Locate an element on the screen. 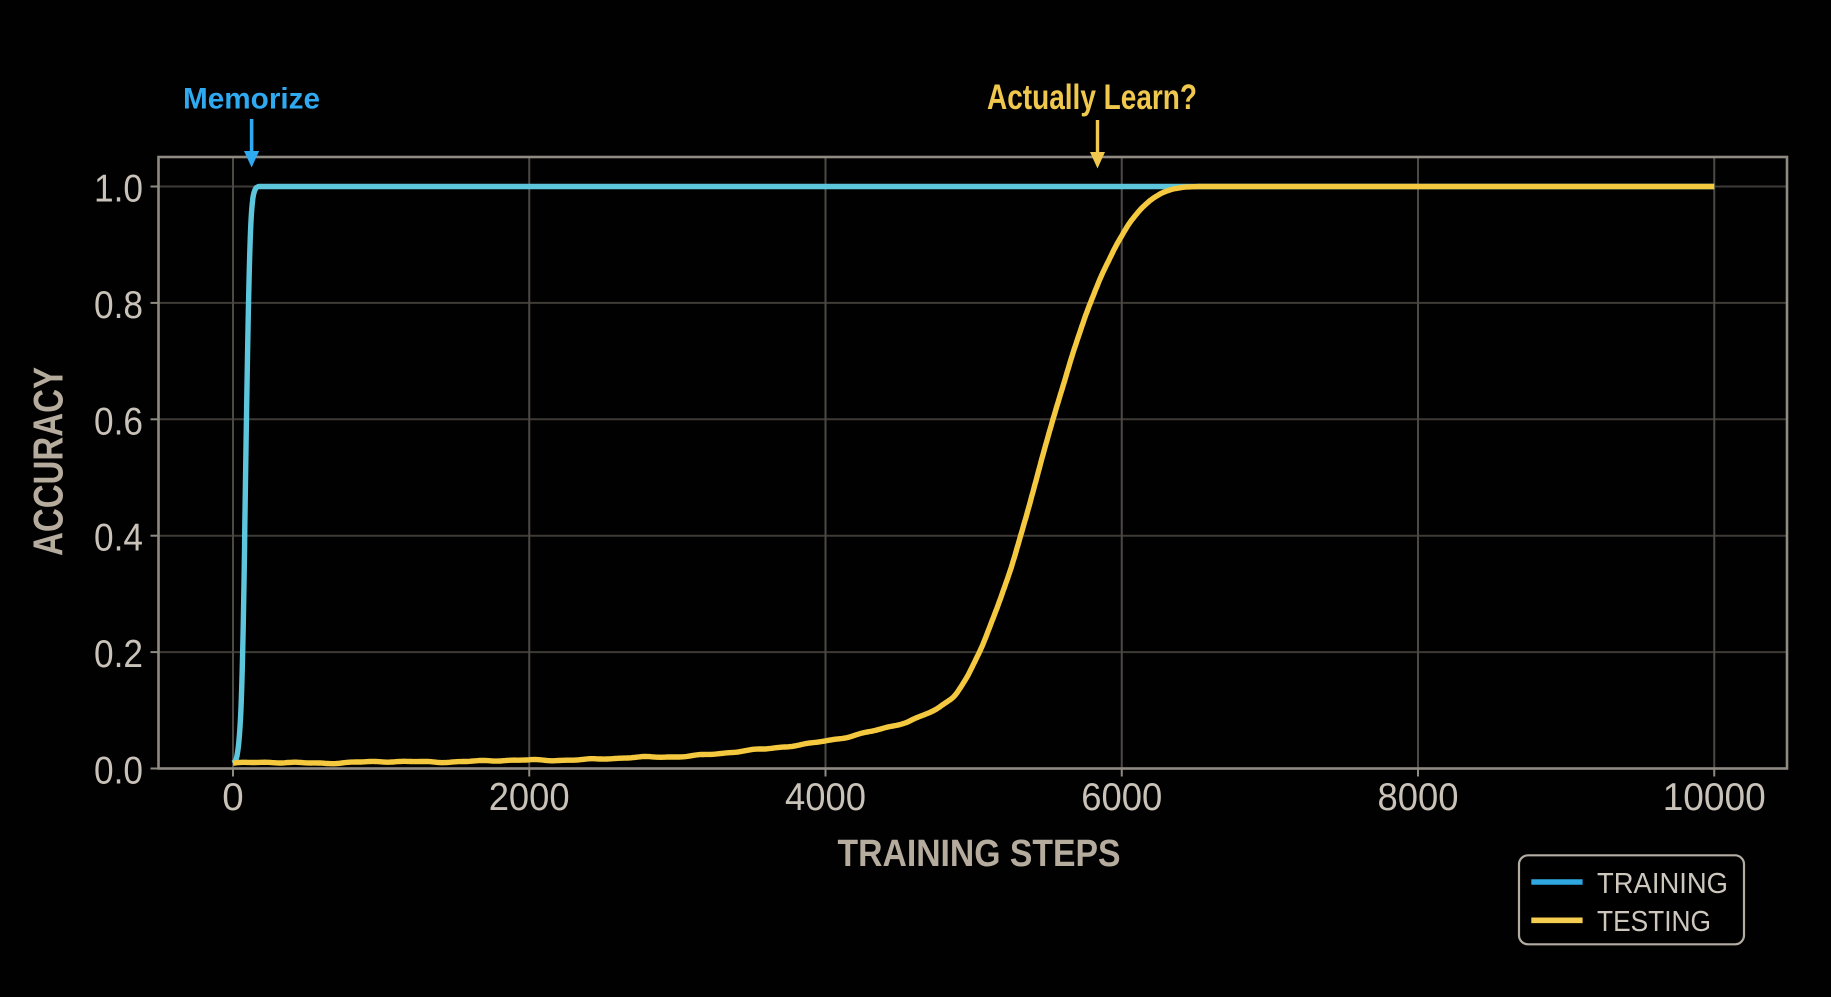  svg-text: 0.4 is located at coordinates (118, 538).